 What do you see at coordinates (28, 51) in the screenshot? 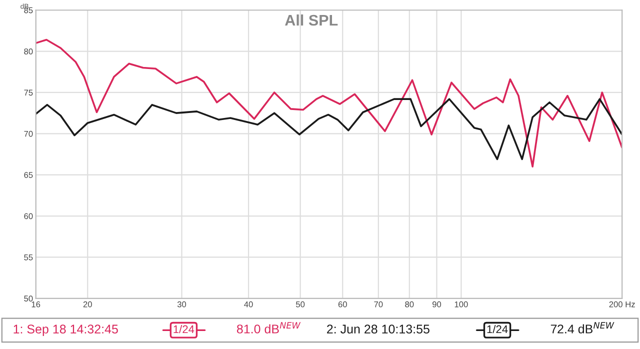
I see `y-tick-label: 80` at bounding box center [28, 51].